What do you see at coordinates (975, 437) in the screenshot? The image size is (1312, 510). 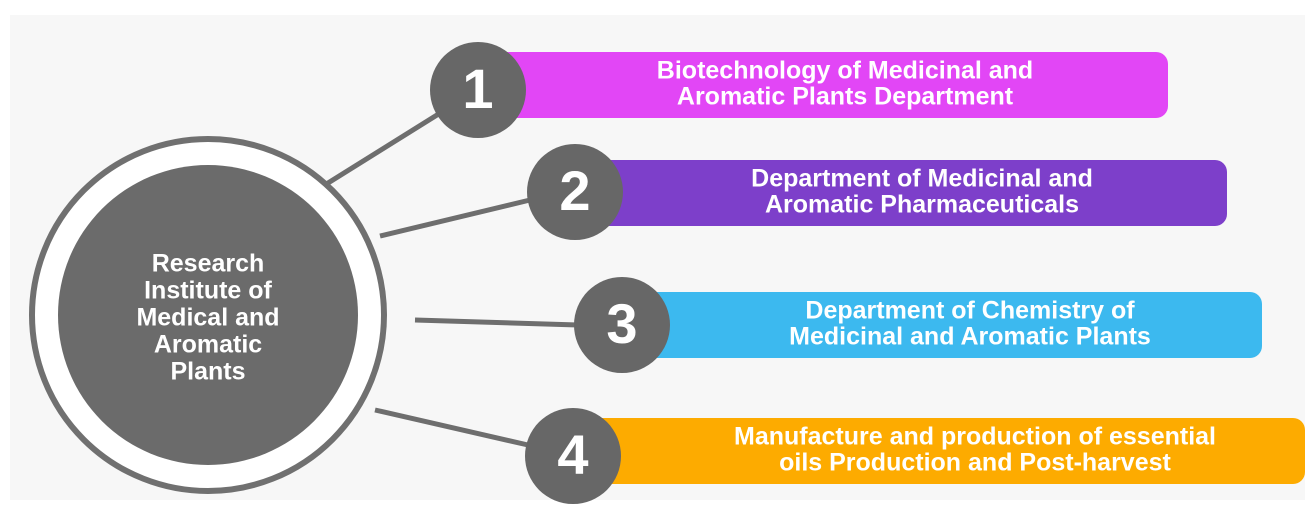 I see `item-label: Manufacture and production of essential` at bounding box center [975, 437].